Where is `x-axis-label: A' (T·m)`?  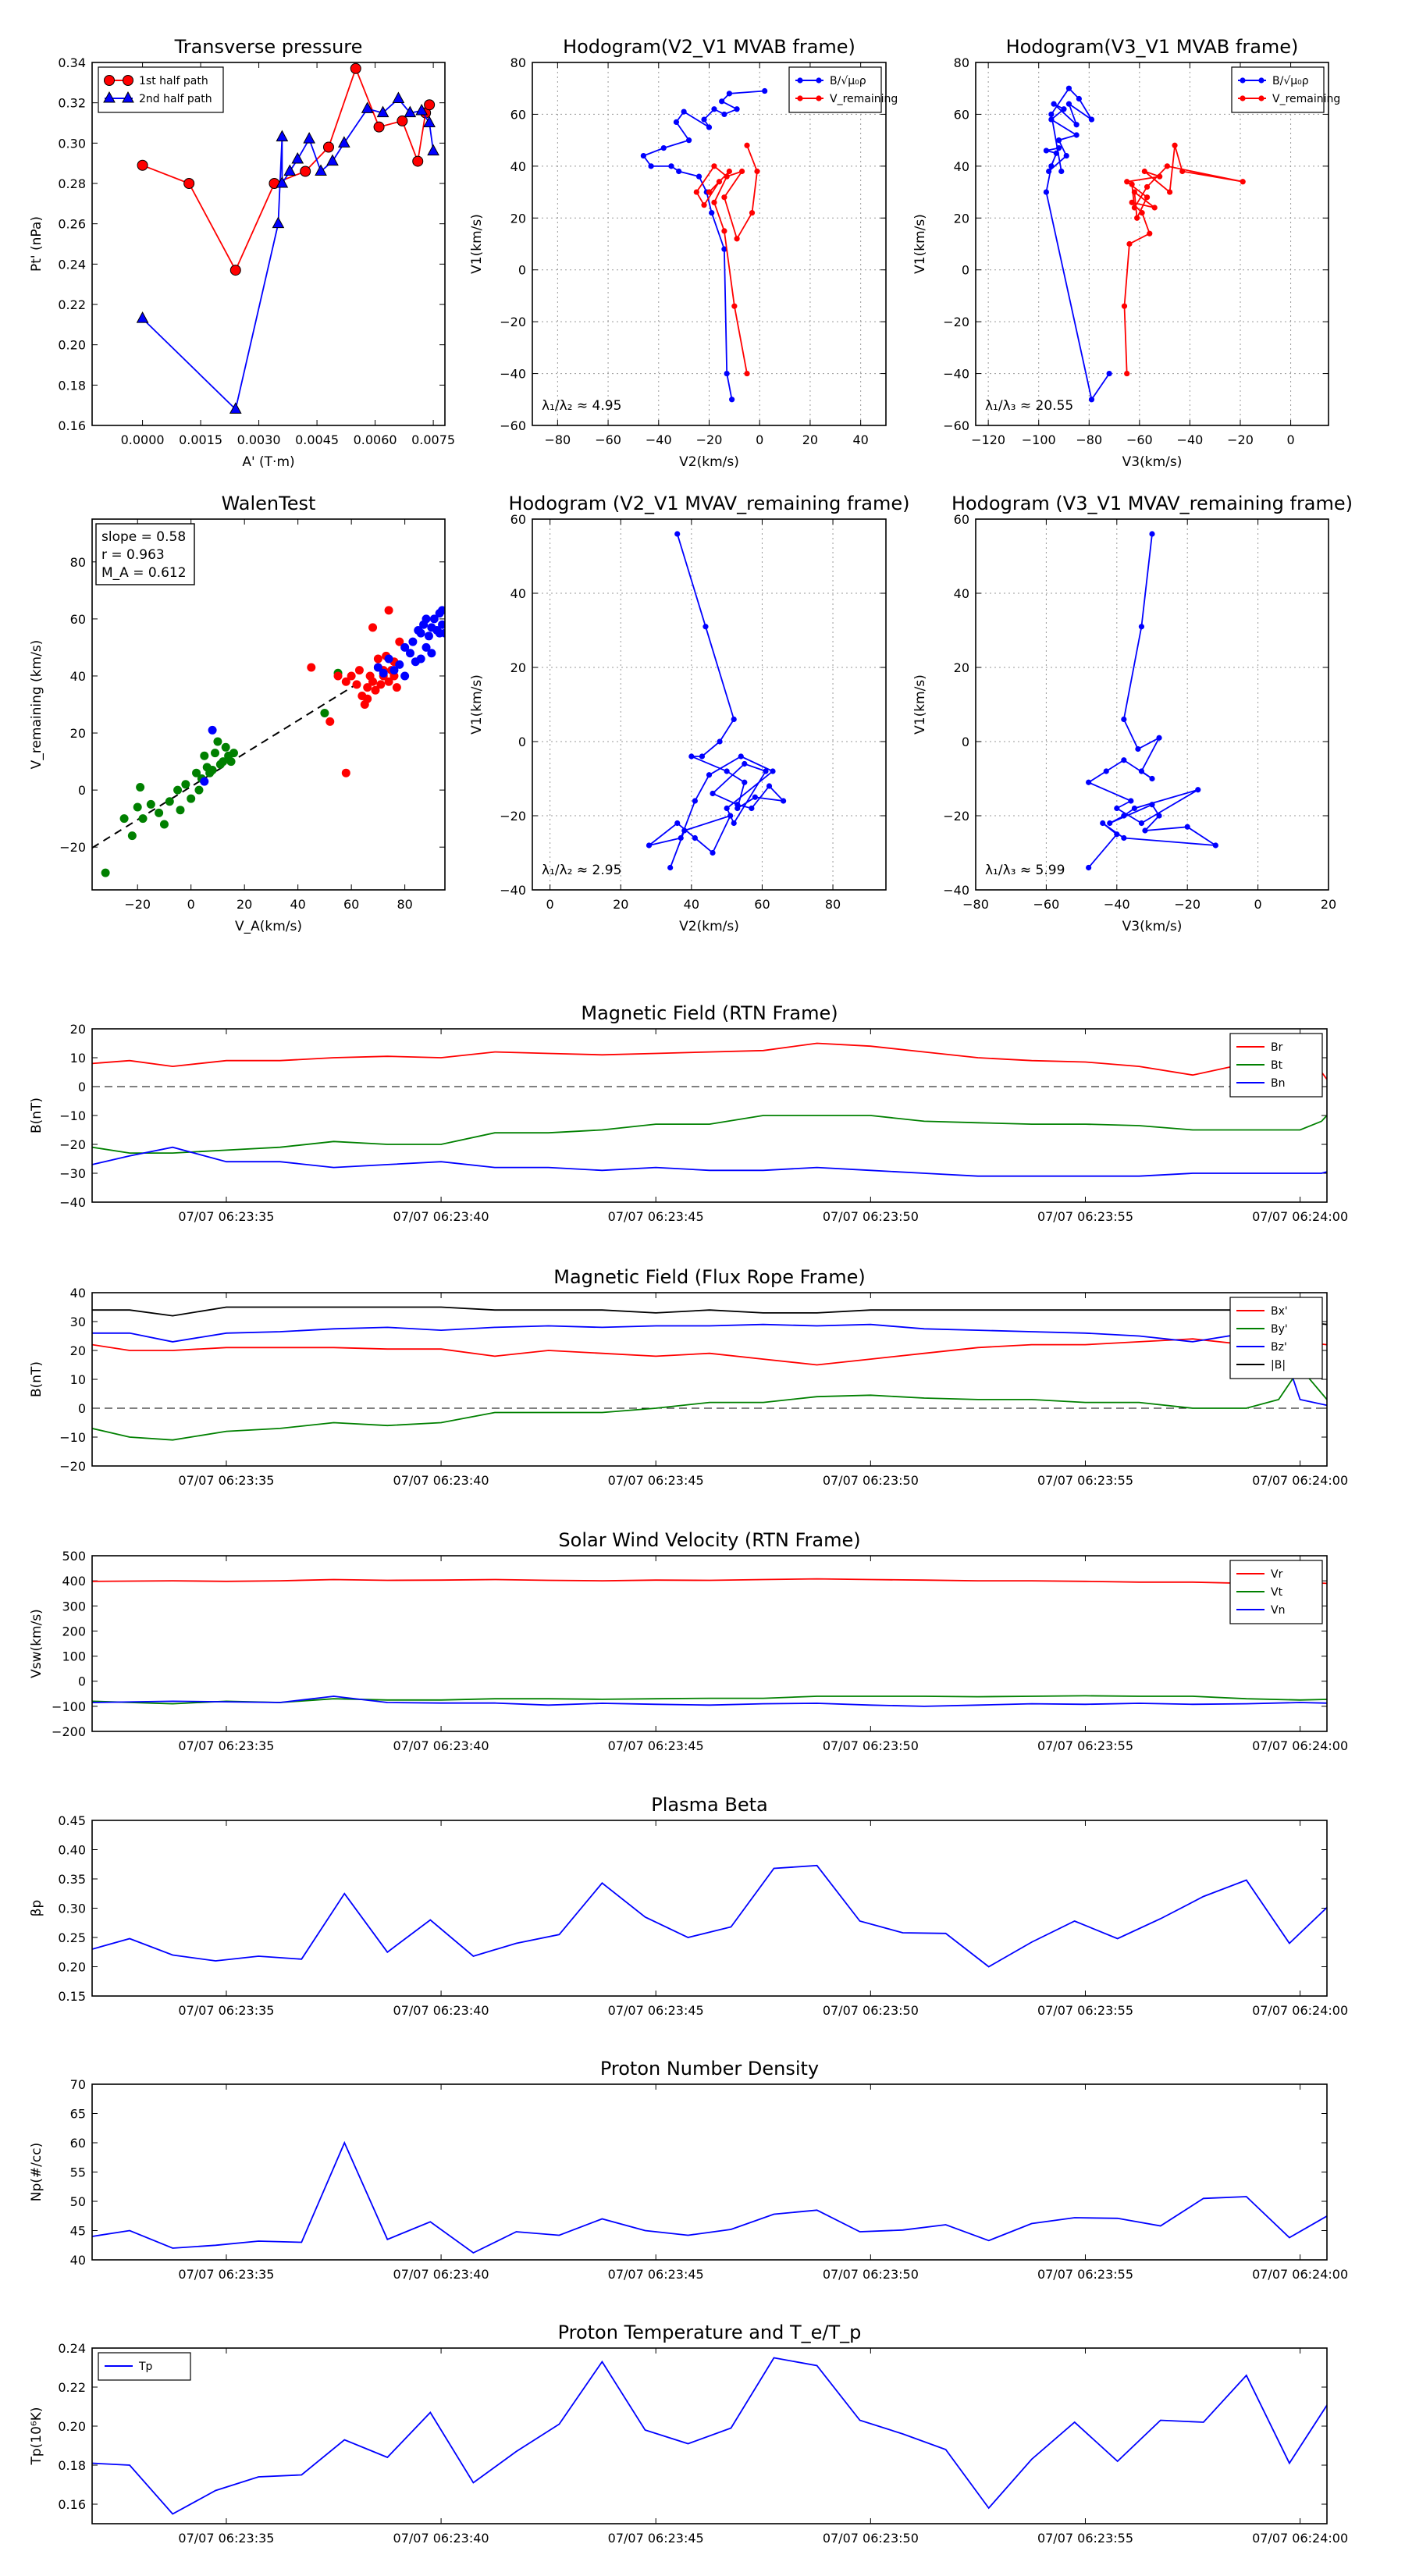
x-axis-label: A' (T·m) is located at coordinates (268, 462).